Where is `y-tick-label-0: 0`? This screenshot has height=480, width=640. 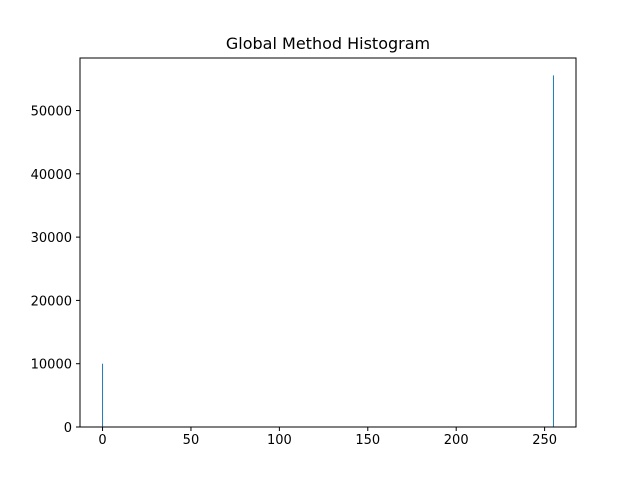
y-tick-label-0: 0 is located at coordinates (68, 428).